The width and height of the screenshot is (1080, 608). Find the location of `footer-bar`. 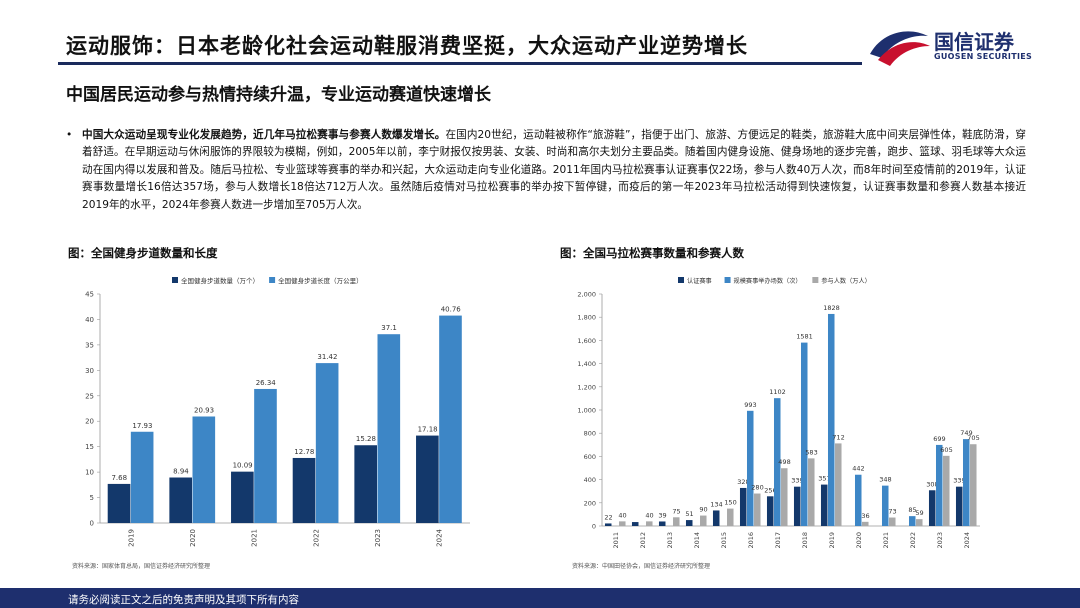

footer-bar is located at coordinates (540, 598).